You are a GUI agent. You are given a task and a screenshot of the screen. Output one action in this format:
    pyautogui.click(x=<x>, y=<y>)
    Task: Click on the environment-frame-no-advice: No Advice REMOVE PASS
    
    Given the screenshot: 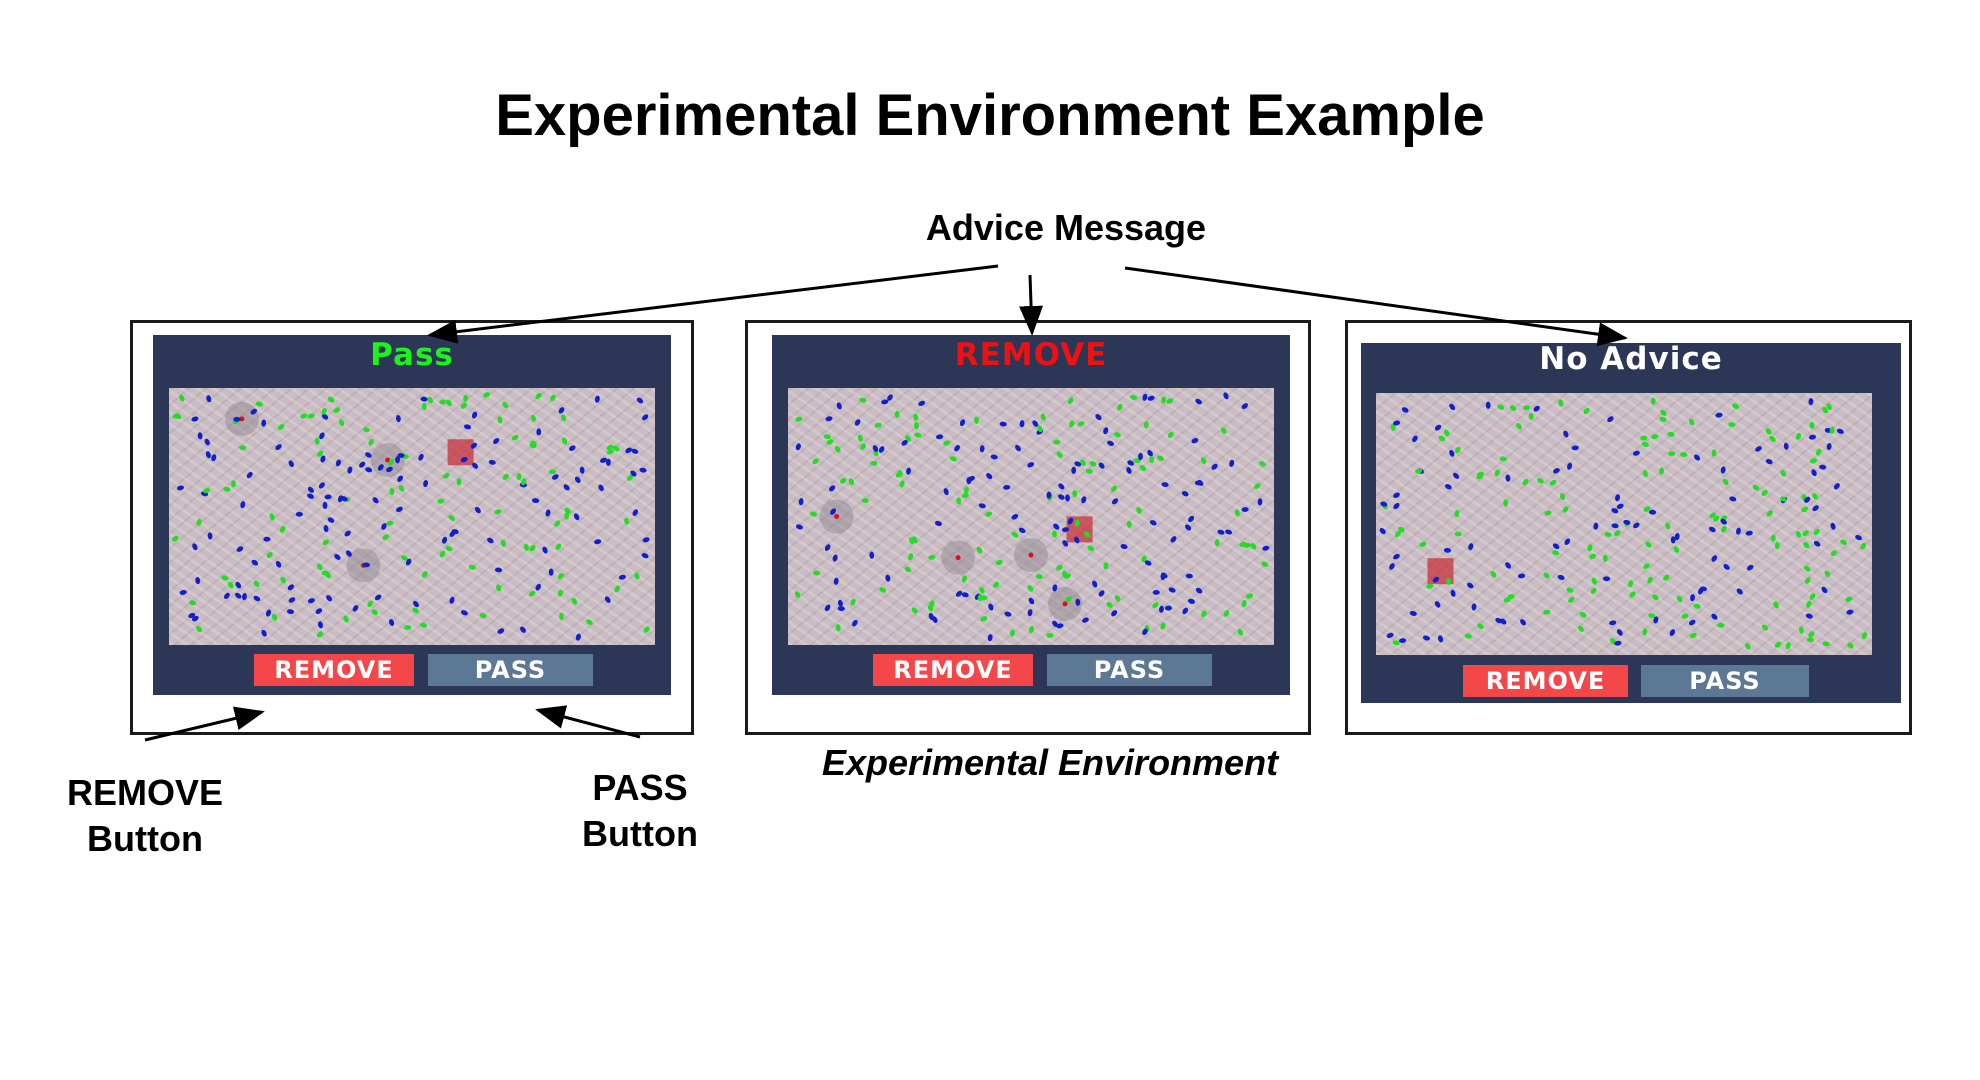 What is the action you would take?
    pyautogui.click(x=1628, y=527)
    